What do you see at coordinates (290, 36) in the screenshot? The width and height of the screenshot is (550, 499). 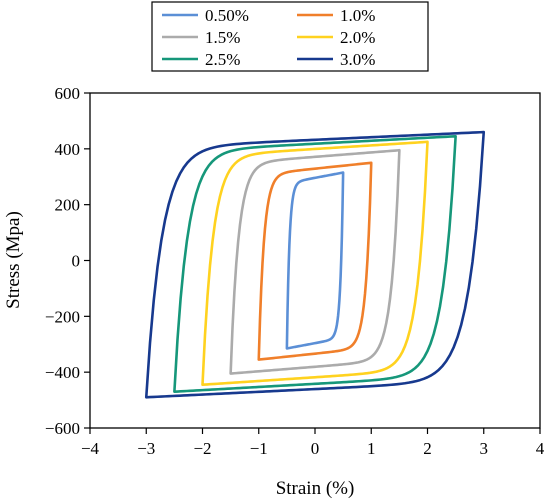 I see `legend: 0.50% 1.0% 1.5% 2.0% 2.5% 3.0%` at bounding box center [290, 36].